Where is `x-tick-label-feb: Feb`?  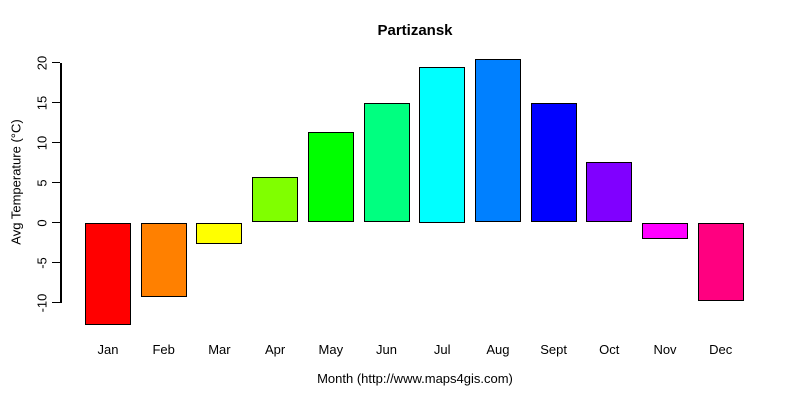
x-tick-label-feb: Feb is located at coordinates (163, 349).